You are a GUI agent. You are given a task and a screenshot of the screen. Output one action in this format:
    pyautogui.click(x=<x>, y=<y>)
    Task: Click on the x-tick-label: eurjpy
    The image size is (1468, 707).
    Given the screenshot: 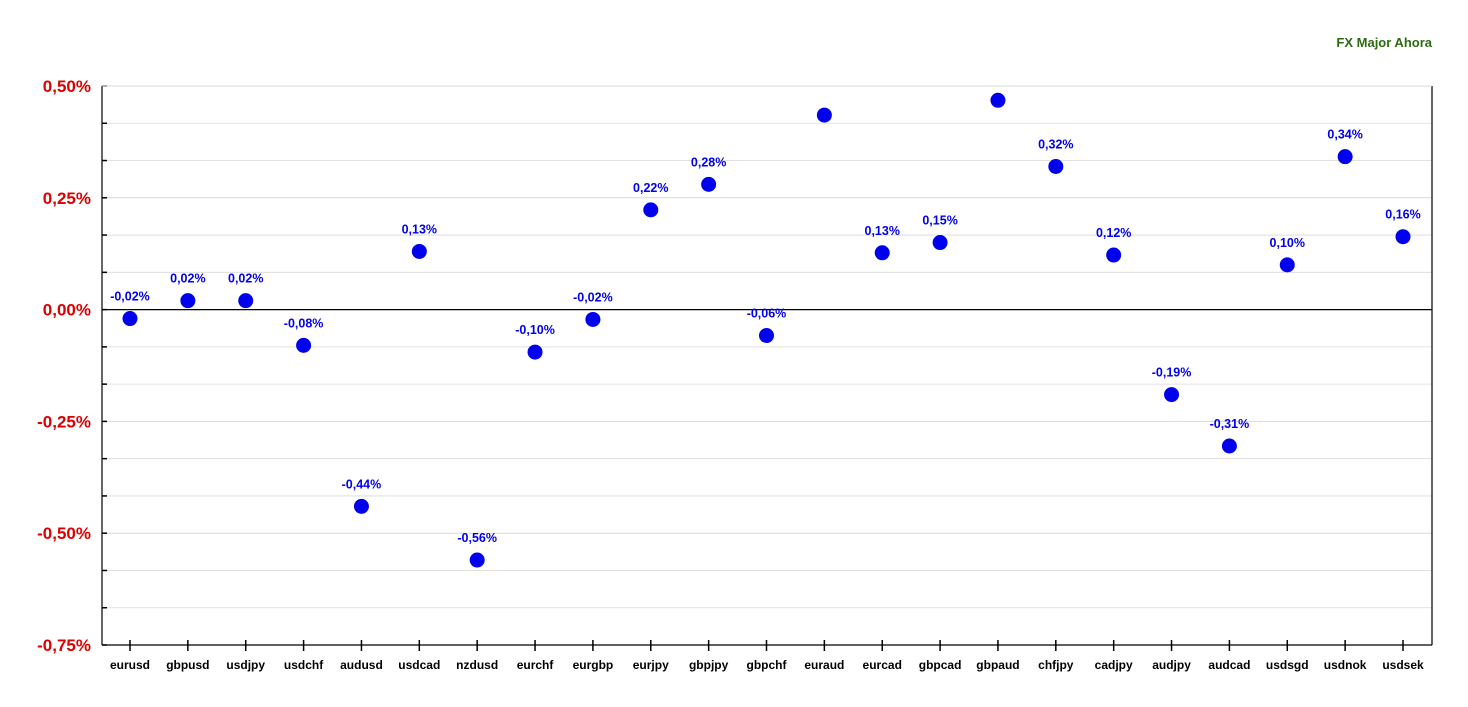 What is the action you would take?
    pyautogui.click(x=651, y=665)
    